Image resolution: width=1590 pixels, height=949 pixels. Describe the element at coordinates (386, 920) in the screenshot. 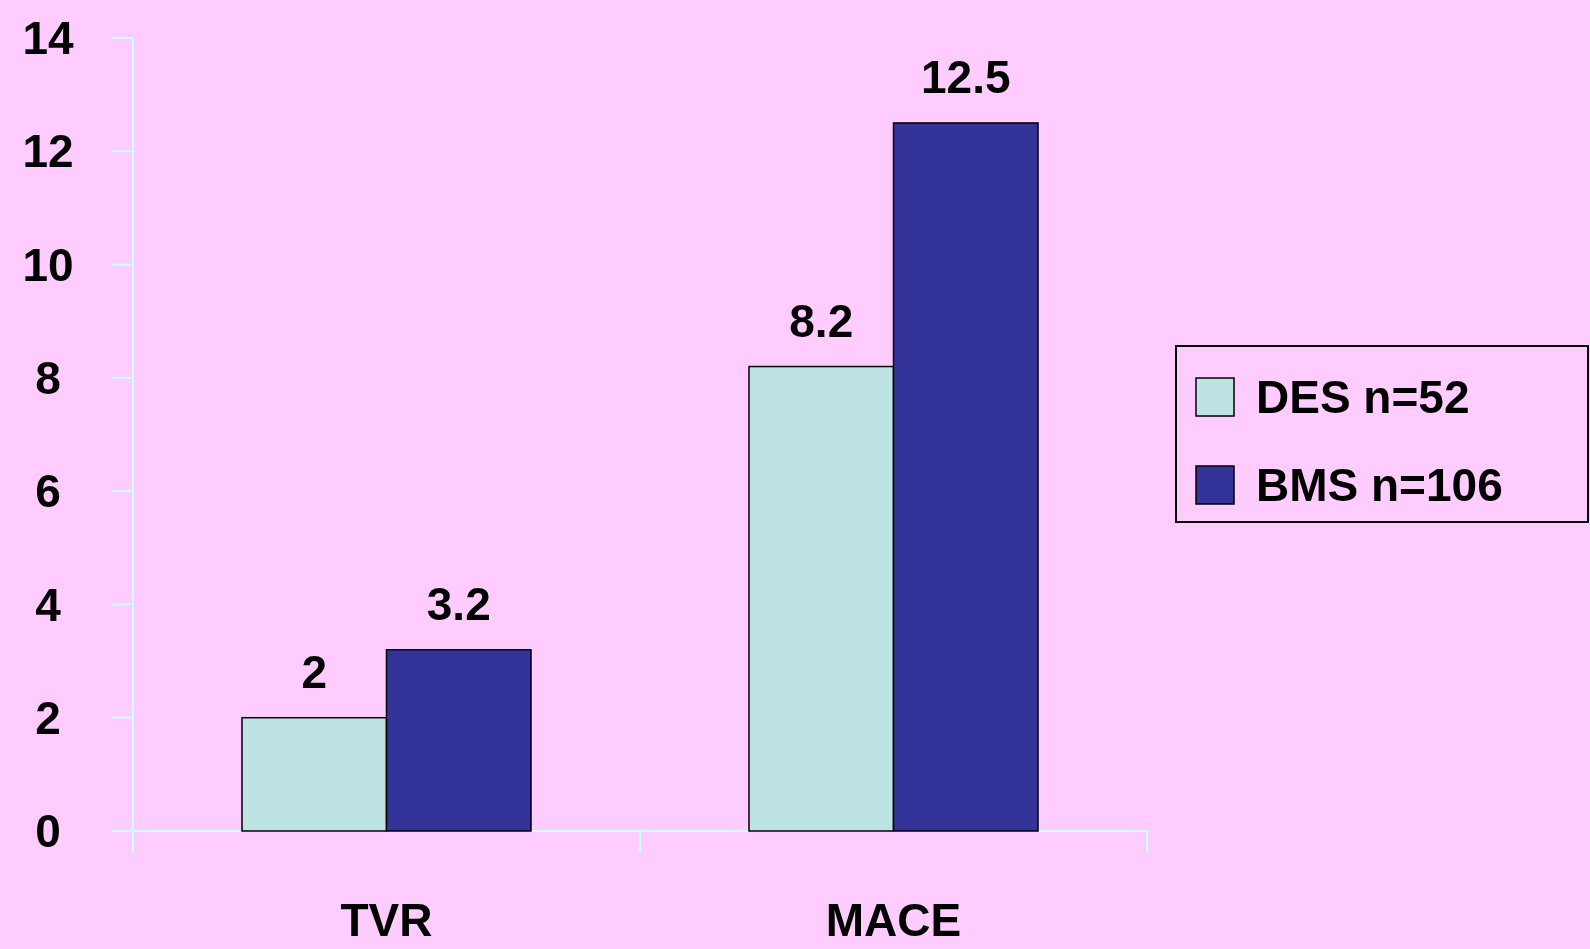

I see `x-tick-label: TVR` at that location.